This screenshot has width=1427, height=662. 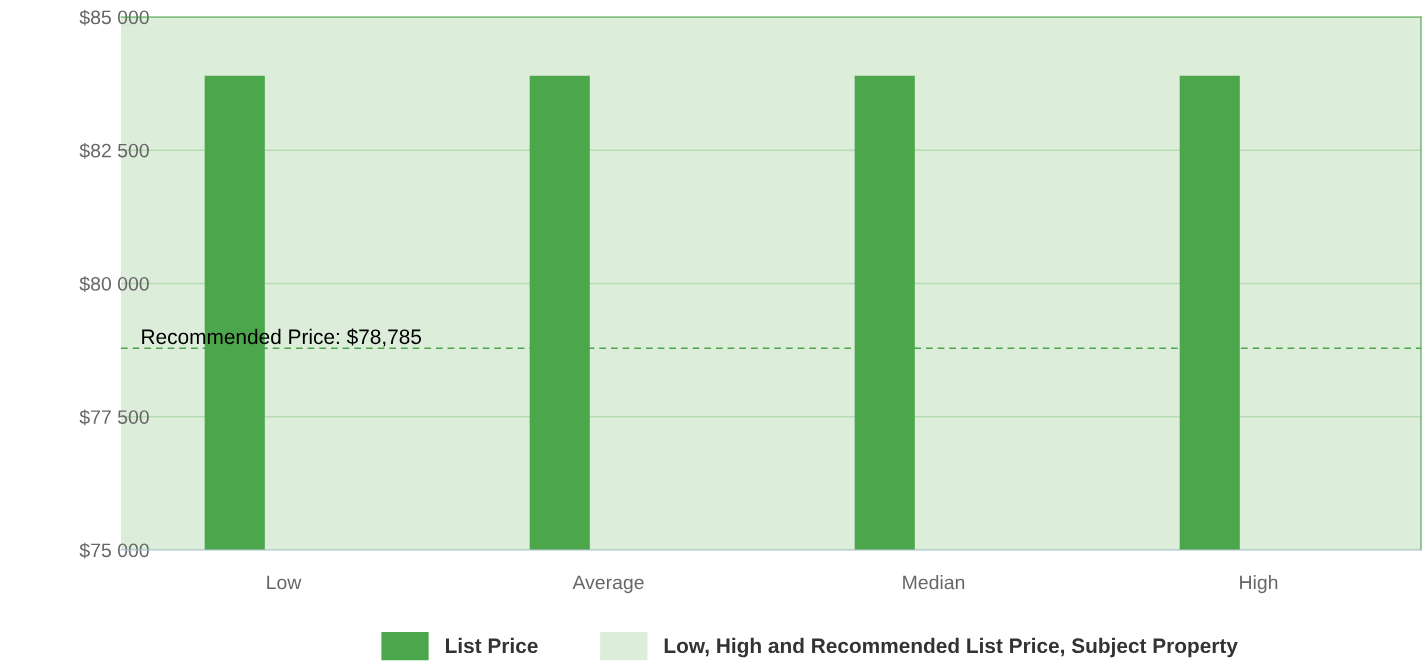 I want to click on y-tick-label: $75 000, so click(x=114, y=550).